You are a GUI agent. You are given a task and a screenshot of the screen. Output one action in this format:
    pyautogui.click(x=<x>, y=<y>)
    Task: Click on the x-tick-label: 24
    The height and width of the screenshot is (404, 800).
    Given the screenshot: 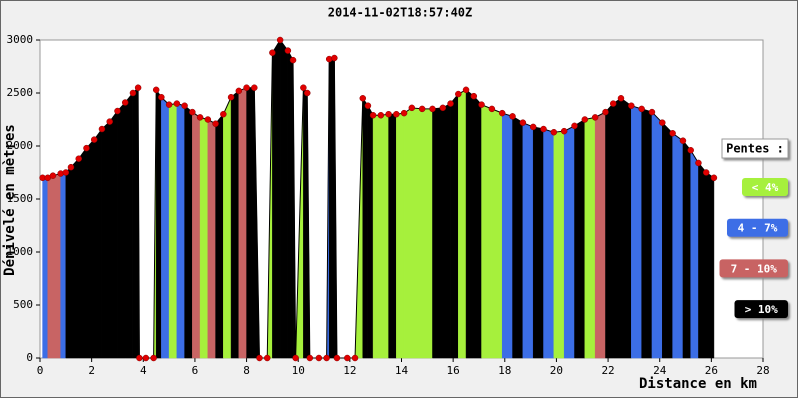 What is the action you would take?
    pyautogui.click(x=660, y=370)
    